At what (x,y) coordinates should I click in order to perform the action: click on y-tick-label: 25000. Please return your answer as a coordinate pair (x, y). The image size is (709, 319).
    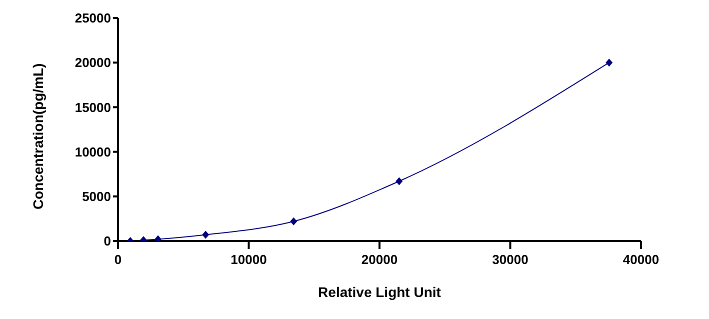
    Looking at the image, I should click on (92, 18).